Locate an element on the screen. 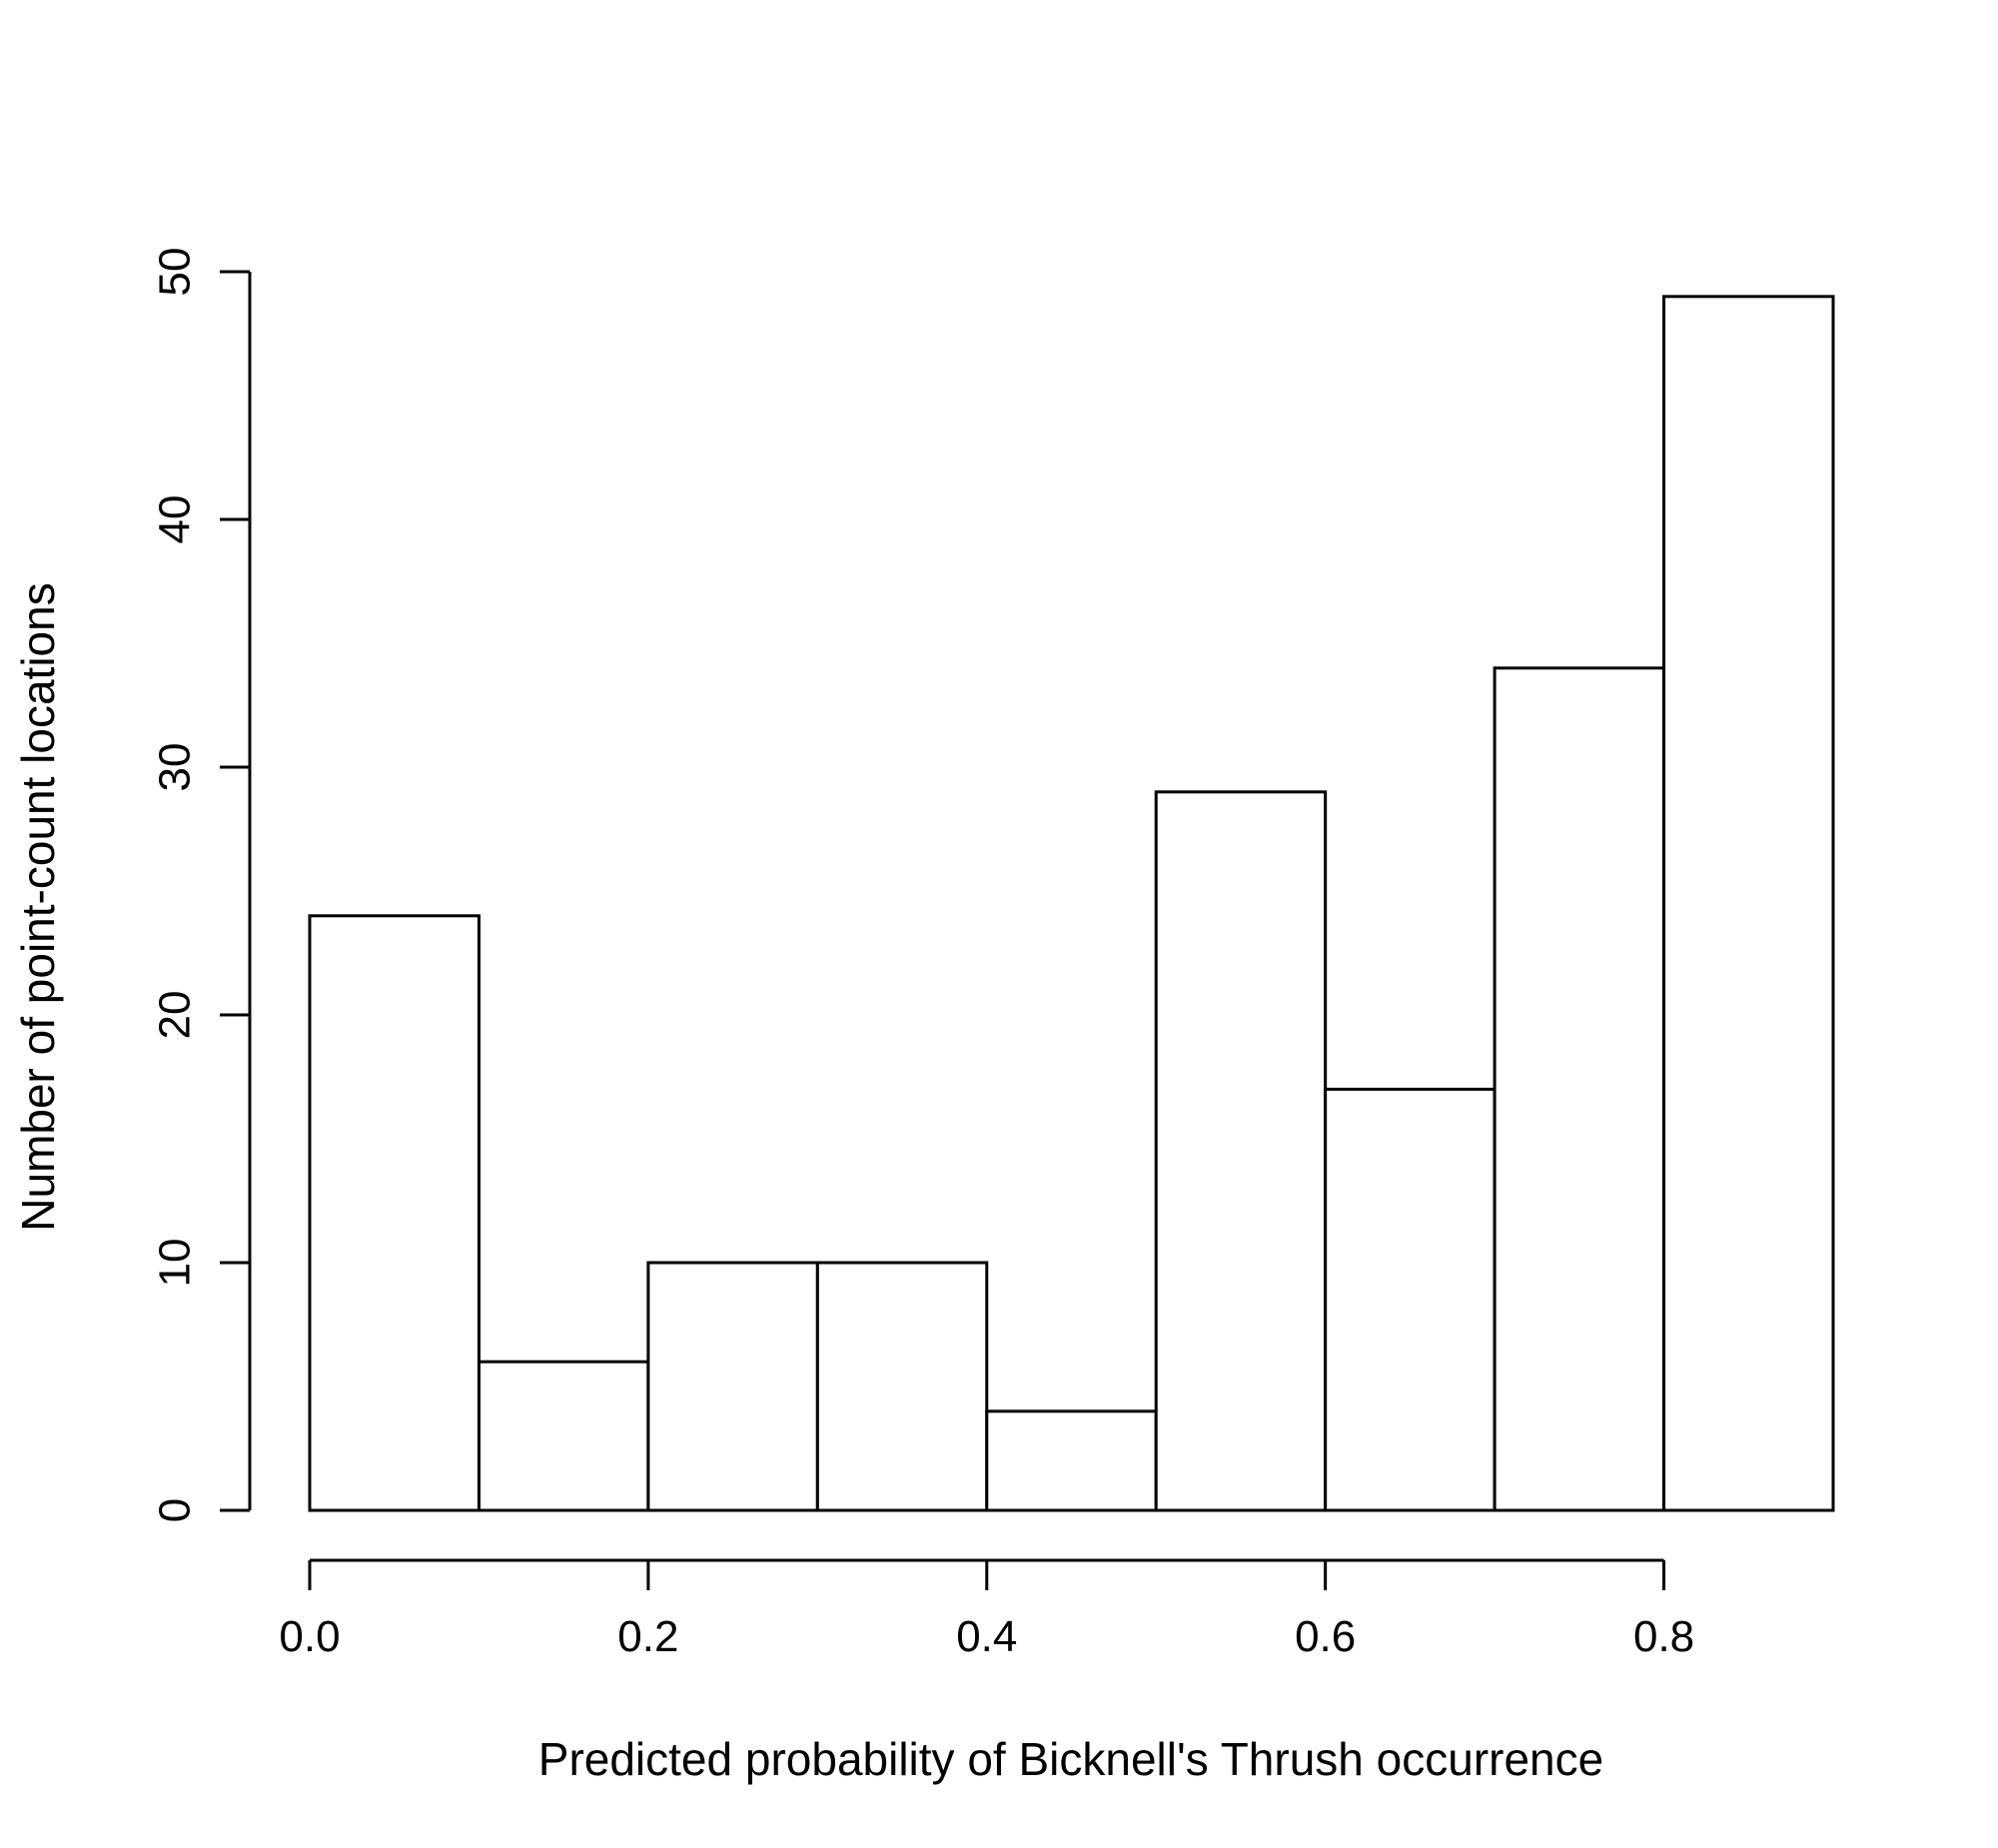 This screenshot has height=1848, width=1998. y-tick-label: 10 is located at coordinates (175, 1263).